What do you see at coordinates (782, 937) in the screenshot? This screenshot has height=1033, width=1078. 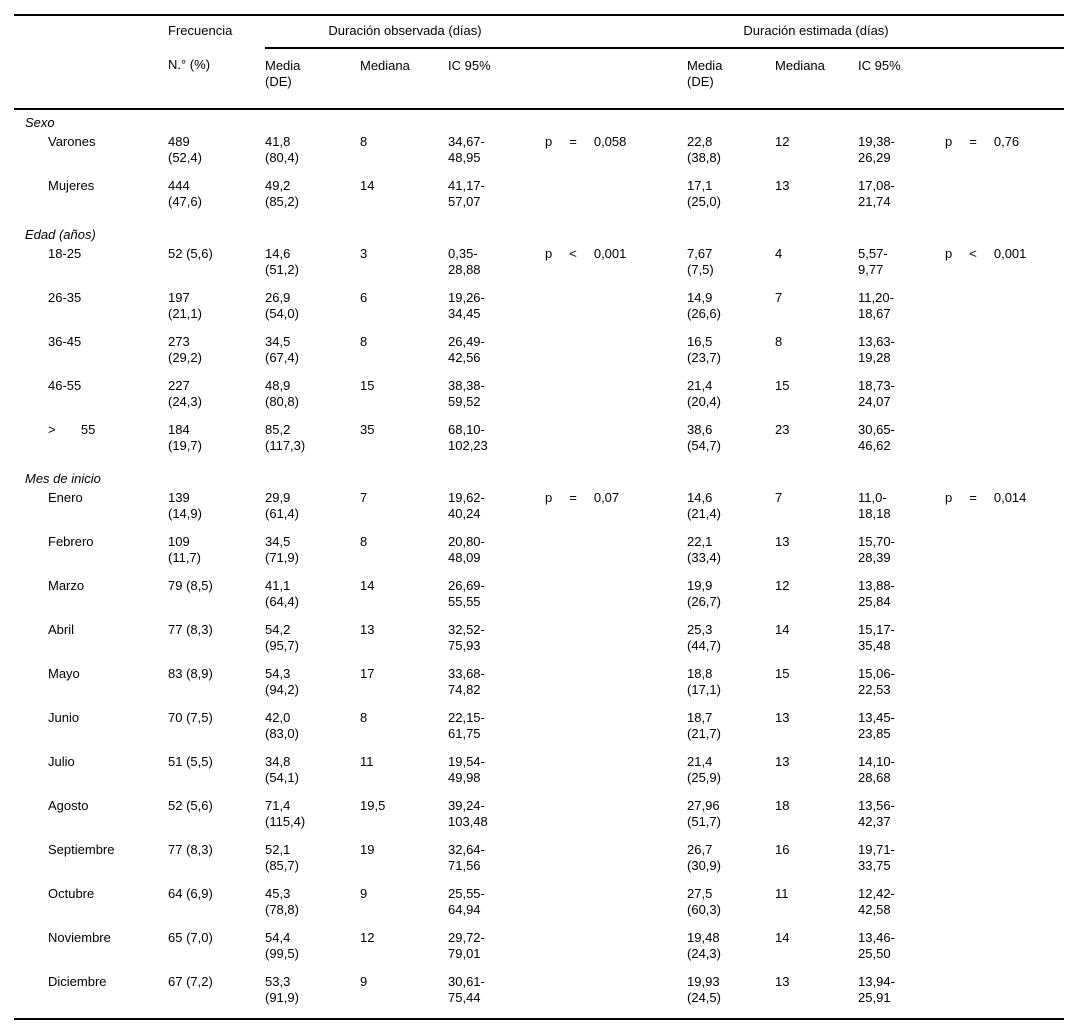 I see `estimated-mediana-cell: 14` at bounding box center [782, 937].